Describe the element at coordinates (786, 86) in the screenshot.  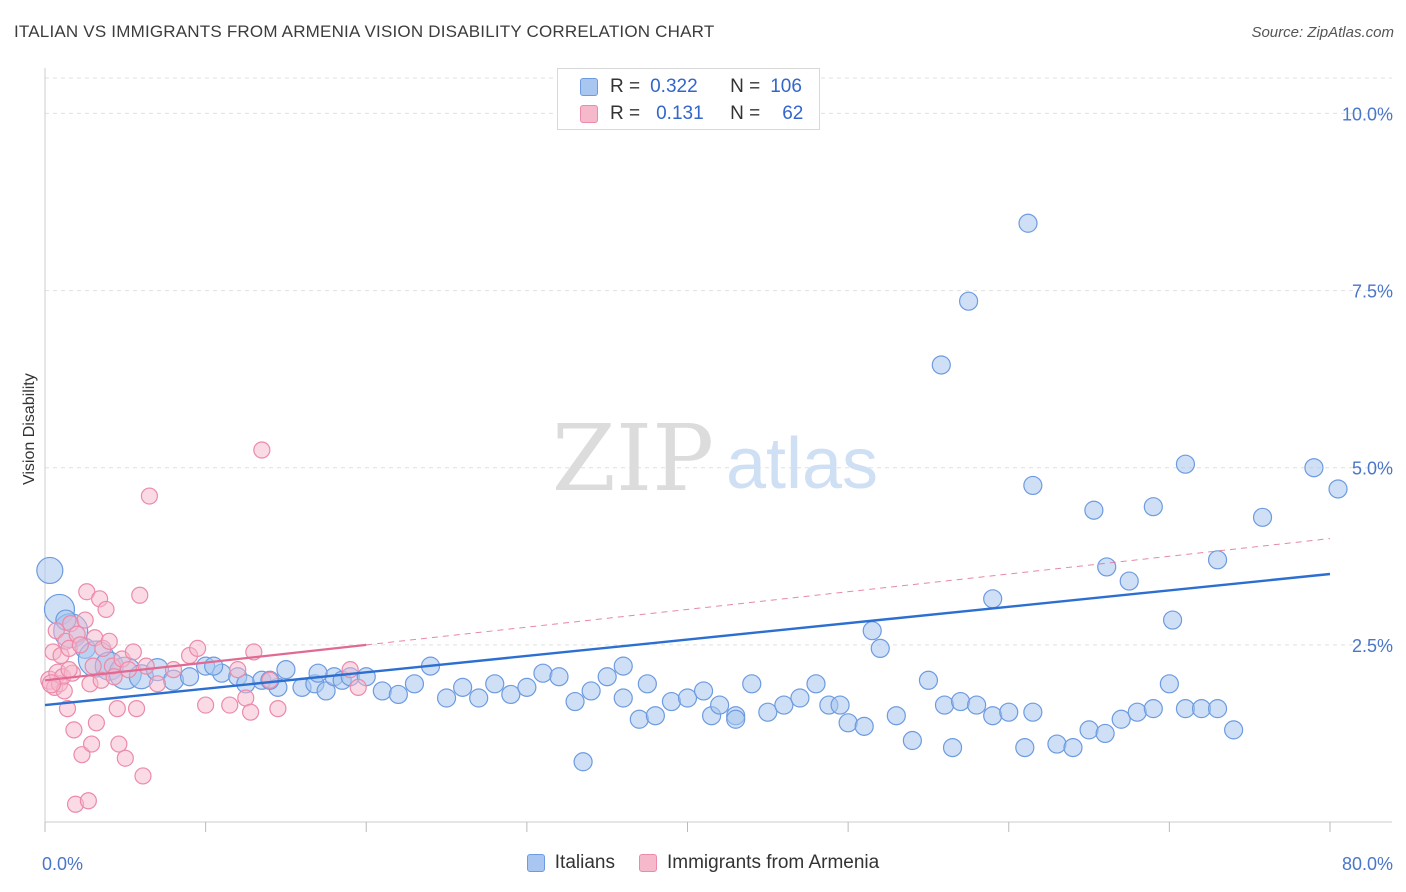
I see `n-value: 106` at that location.